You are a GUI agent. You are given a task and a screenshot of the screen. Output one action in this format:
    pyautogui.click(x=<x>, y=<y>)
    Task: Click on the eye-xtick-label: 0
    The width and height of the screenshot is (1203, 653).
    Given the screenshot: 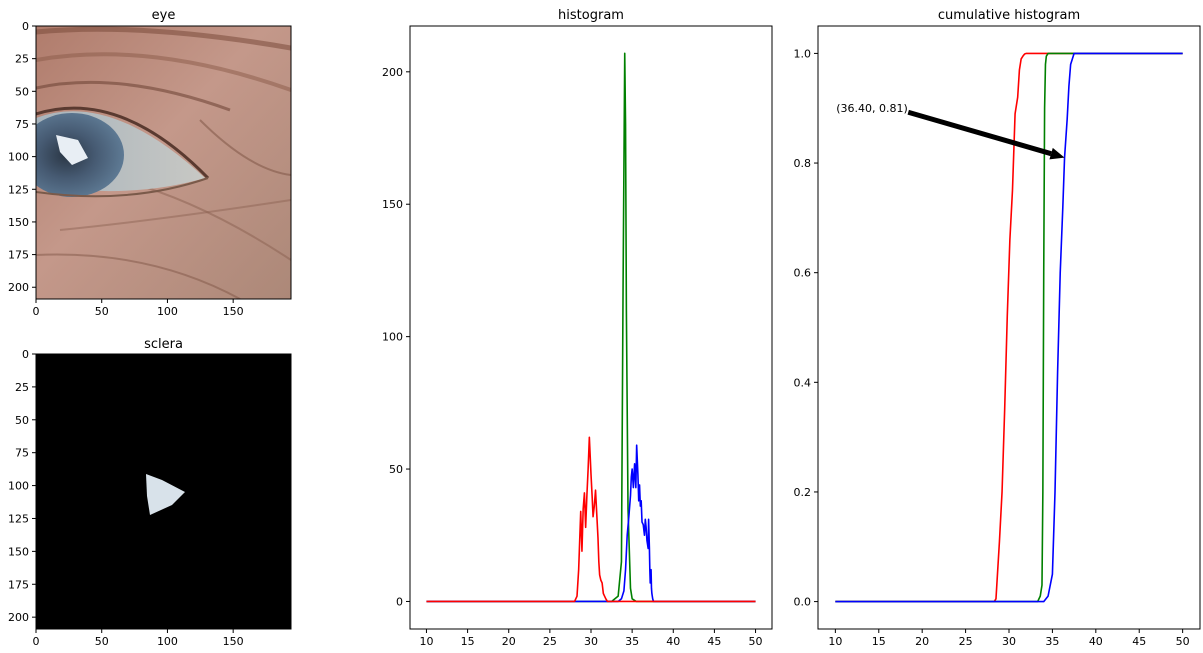 What is the action you would take?
    pyautogui.click(x=36, y=311)
    